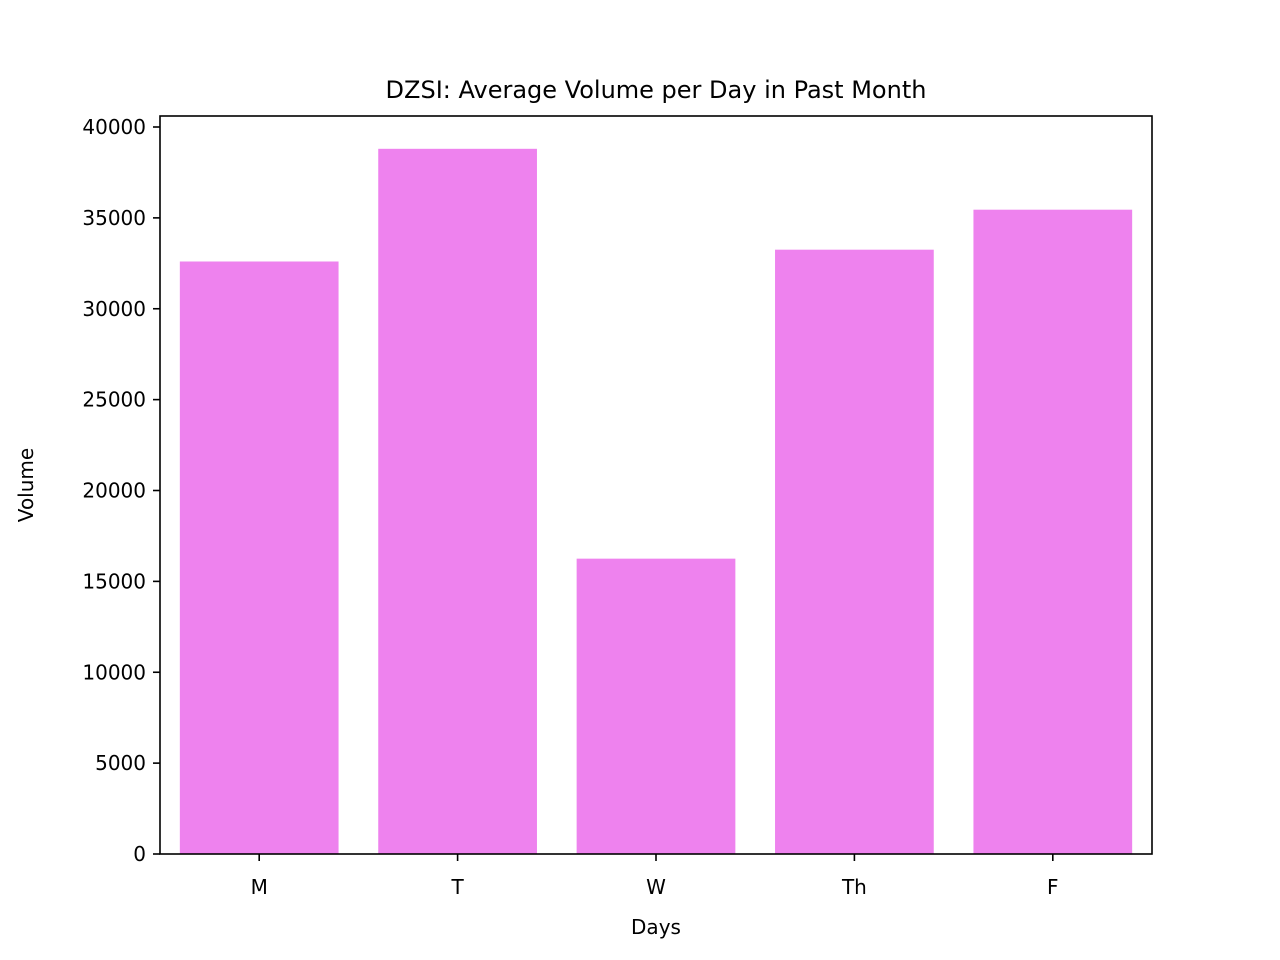 This screenshot has height=960, width=1280. What do you see at coordinates (114, 672) in the screenshot?
I see `y-tick-label: 10000` at bounding box center [114, 672].